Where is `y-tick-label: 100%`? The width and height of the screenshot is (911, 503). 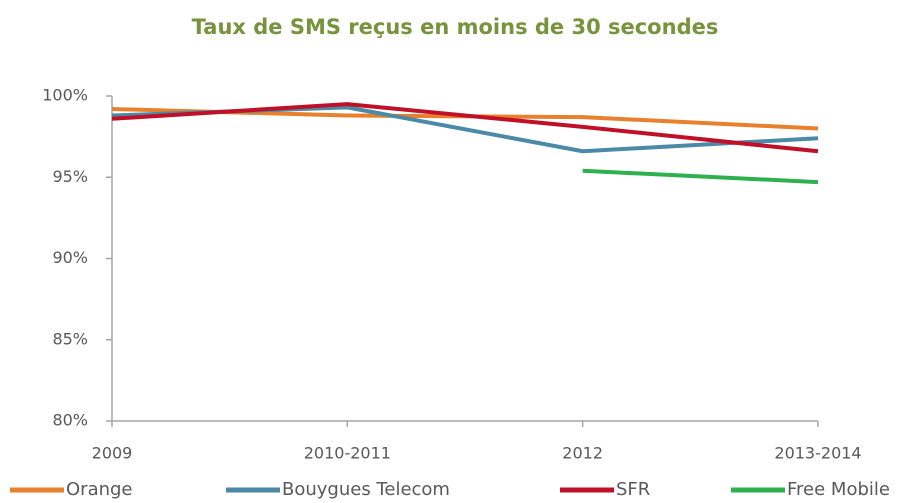
y-tick-label: 100% is located at coordinates (65, 95).